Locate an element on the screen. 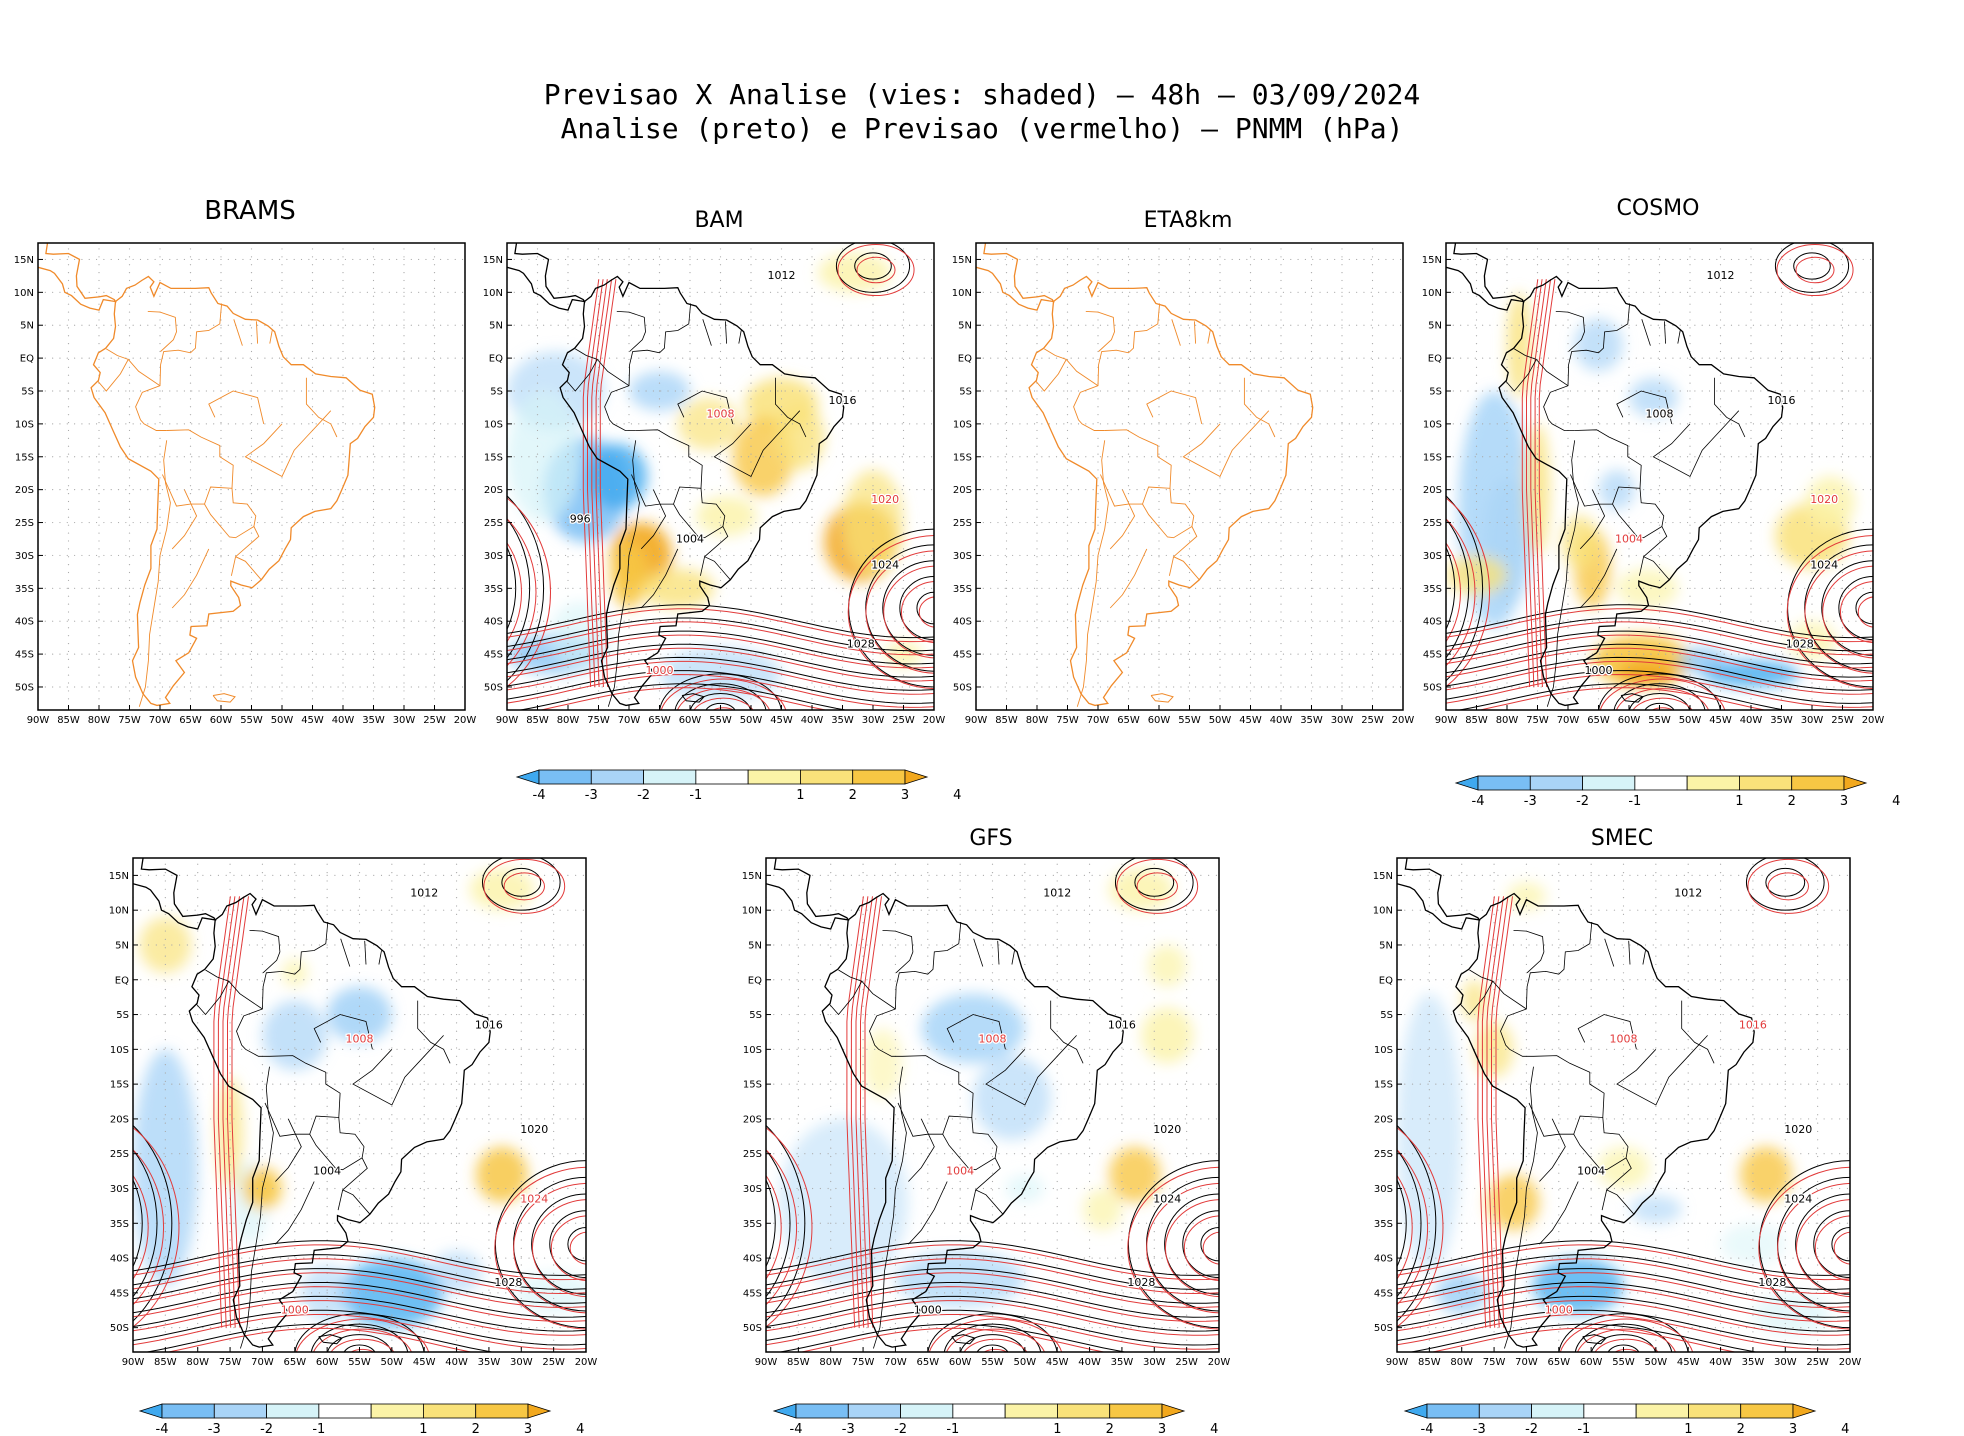 The height and width of the screenshot is (1436, 1964). forecast-contour is located at coordinates (608, 483).